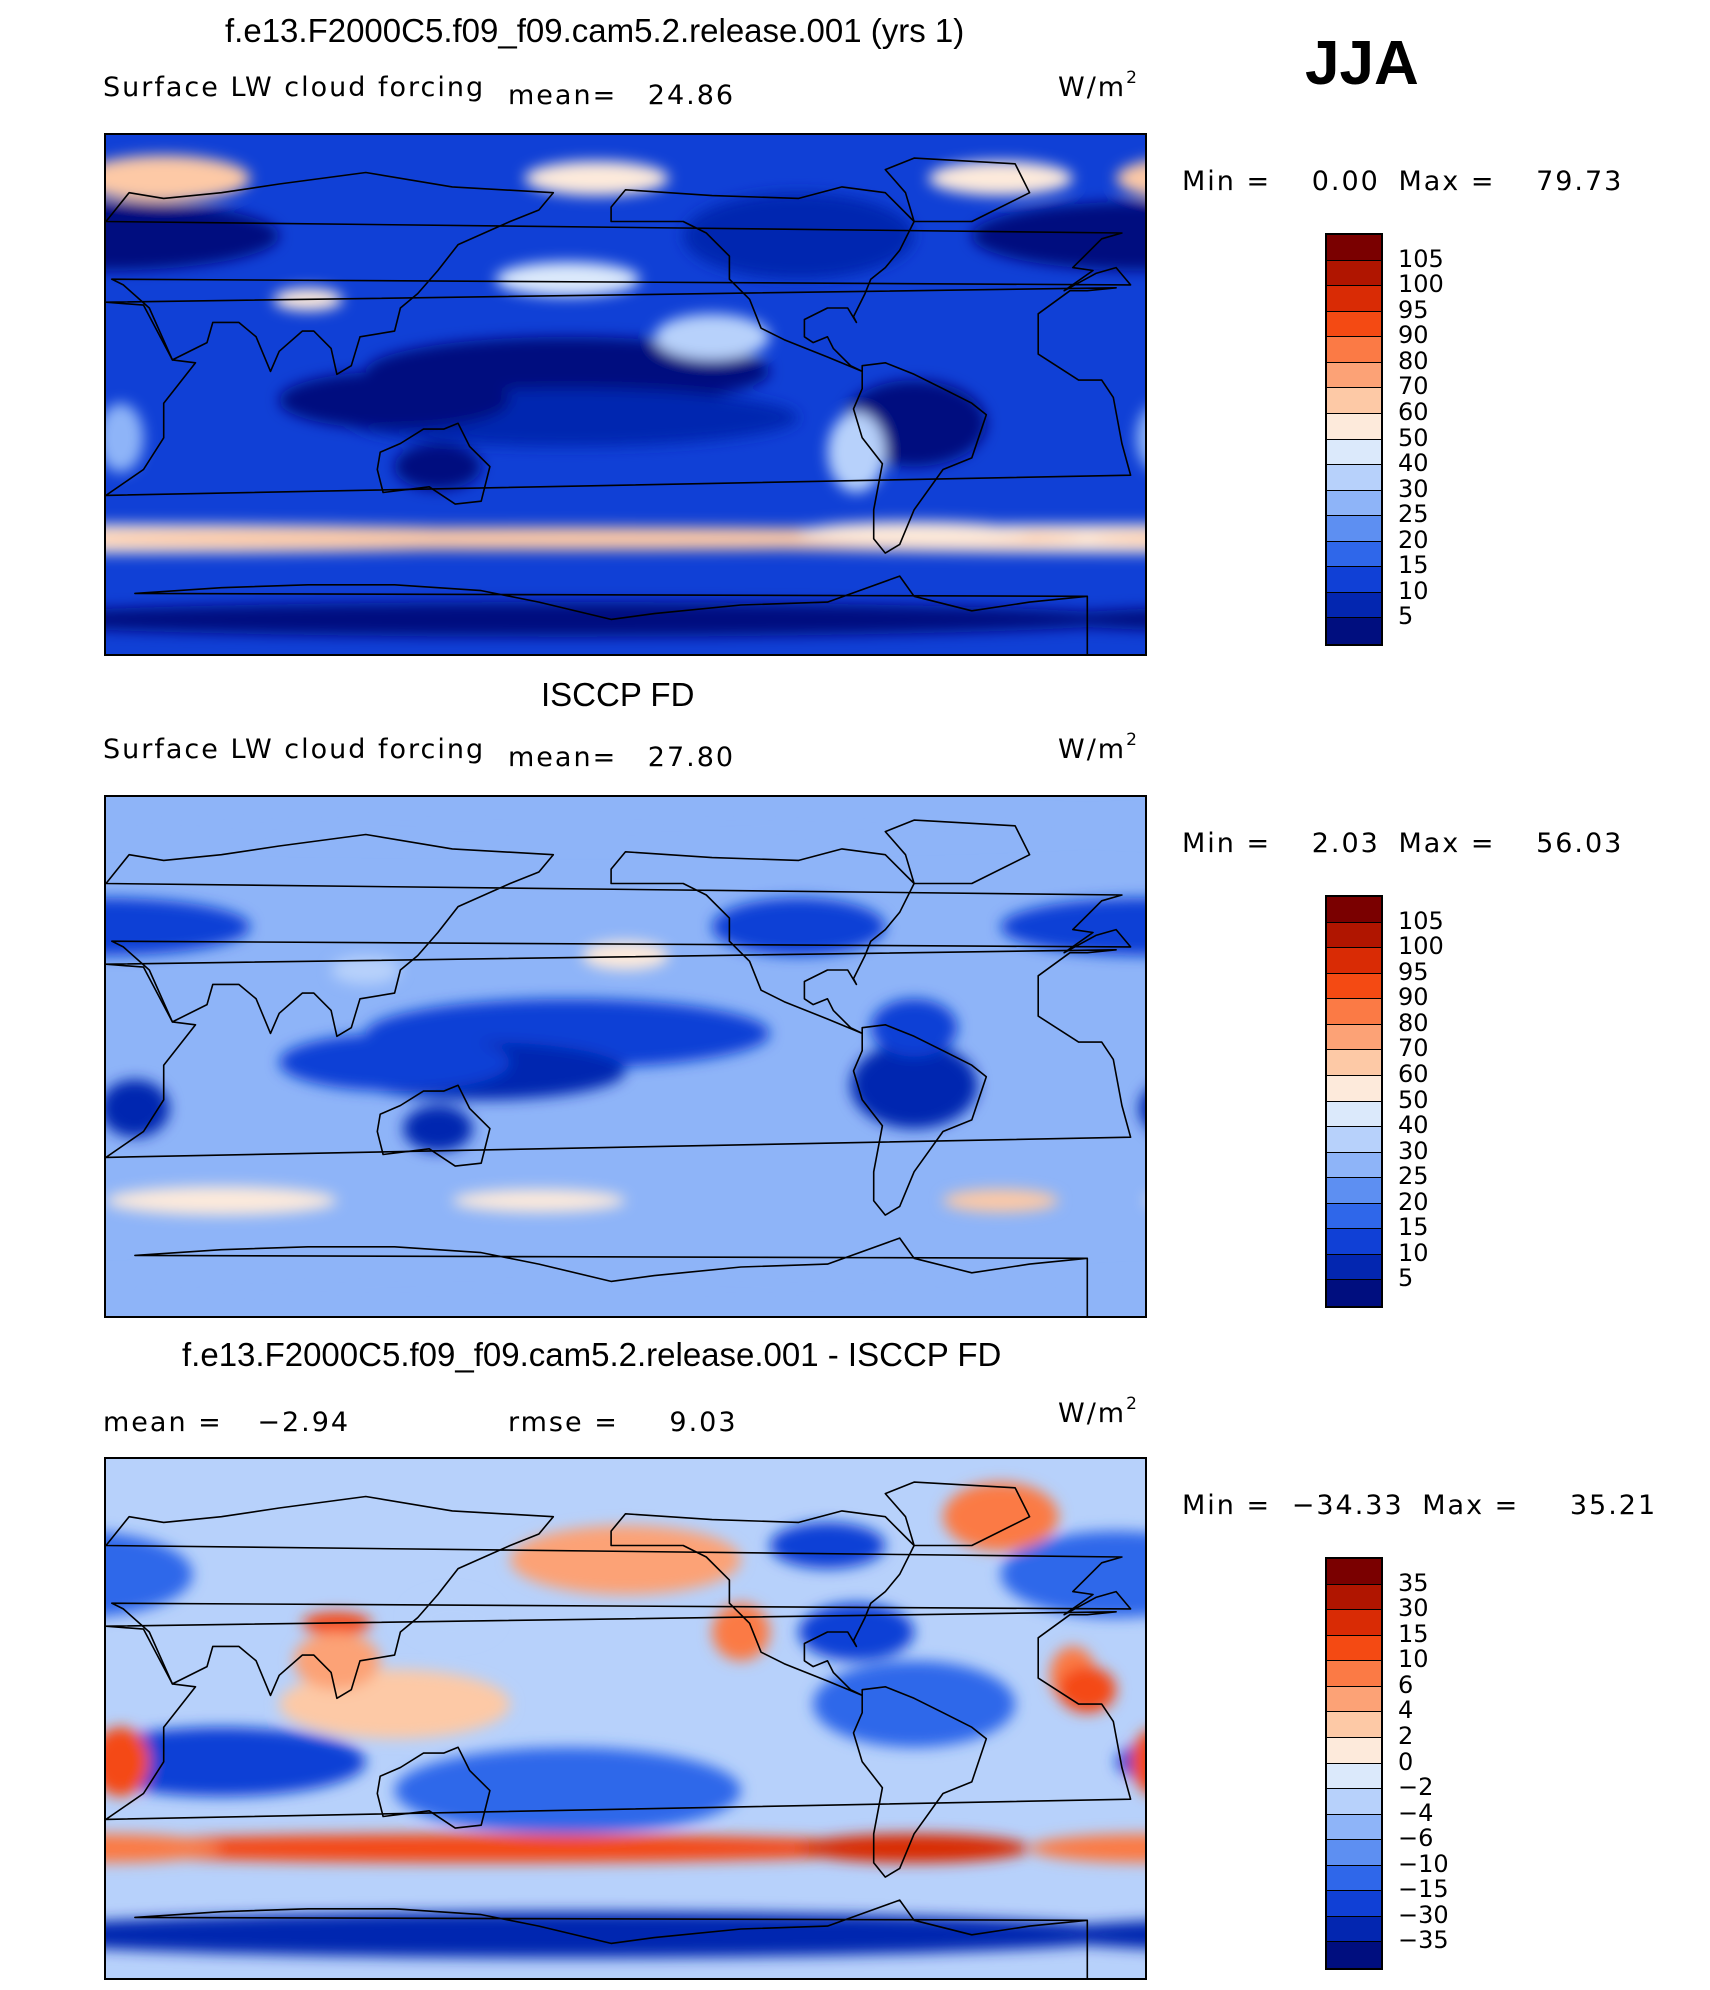 This screenshot has width=1710, height=1990. What do you see at coordinates (1406, 1735) in the screenshot?
I see `colorbar-tick-label: 2` at bounding box center [1406, 1735].